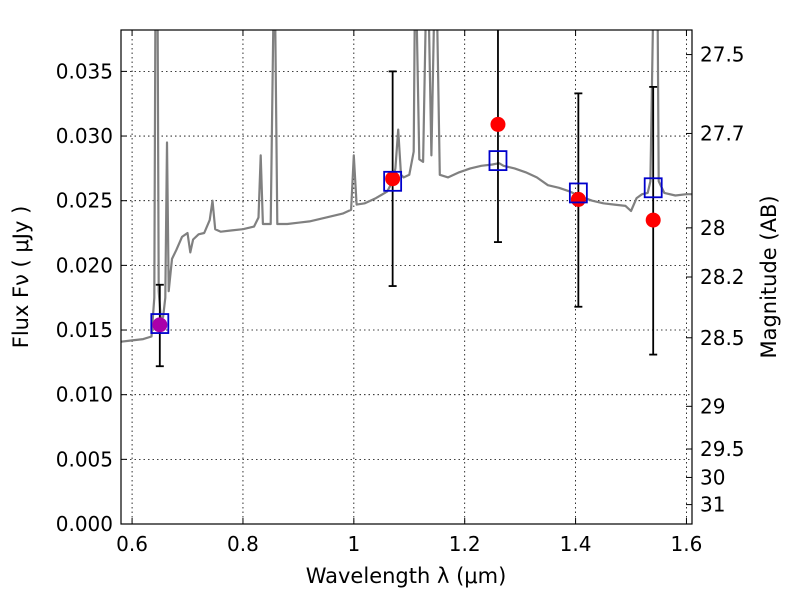 The image size is (800, 600). I want to click on x-tick-label: 1.4, so click(576, 544).